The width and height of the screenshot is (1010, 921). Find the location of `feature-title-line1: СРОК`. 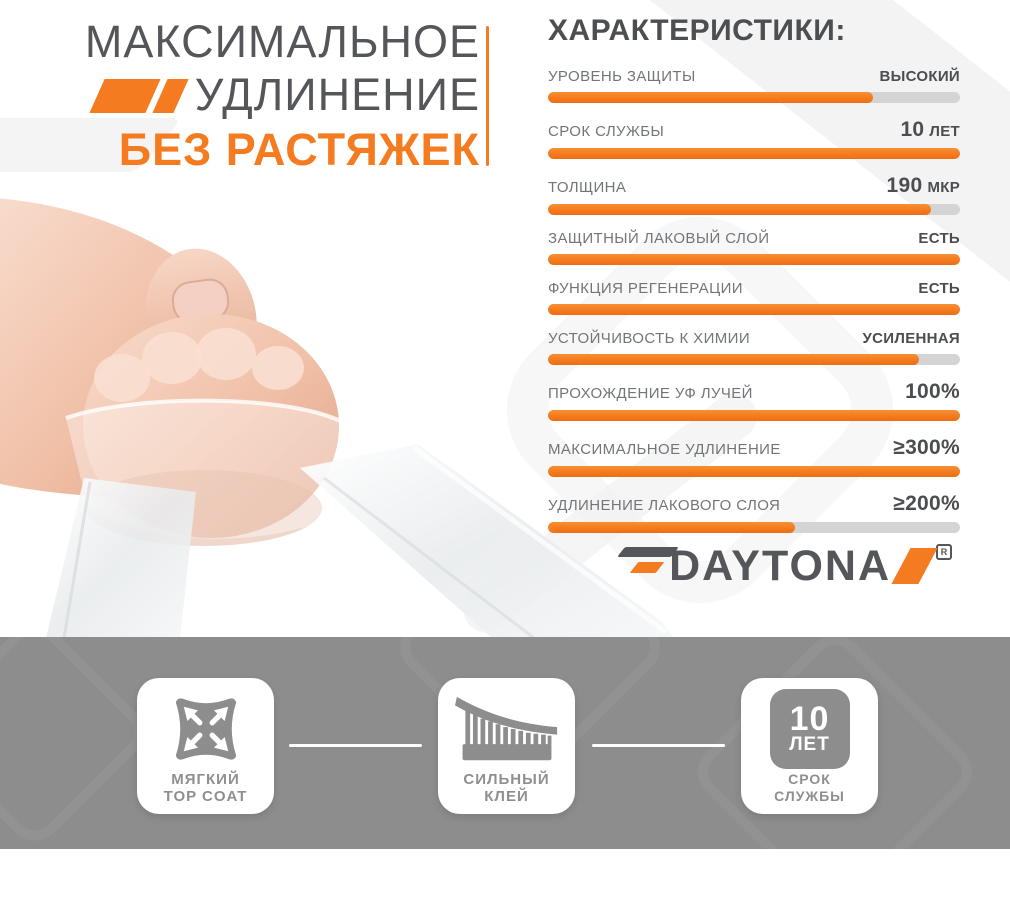

feature-title-line1: СРОК is located at coordinates (809, 779).